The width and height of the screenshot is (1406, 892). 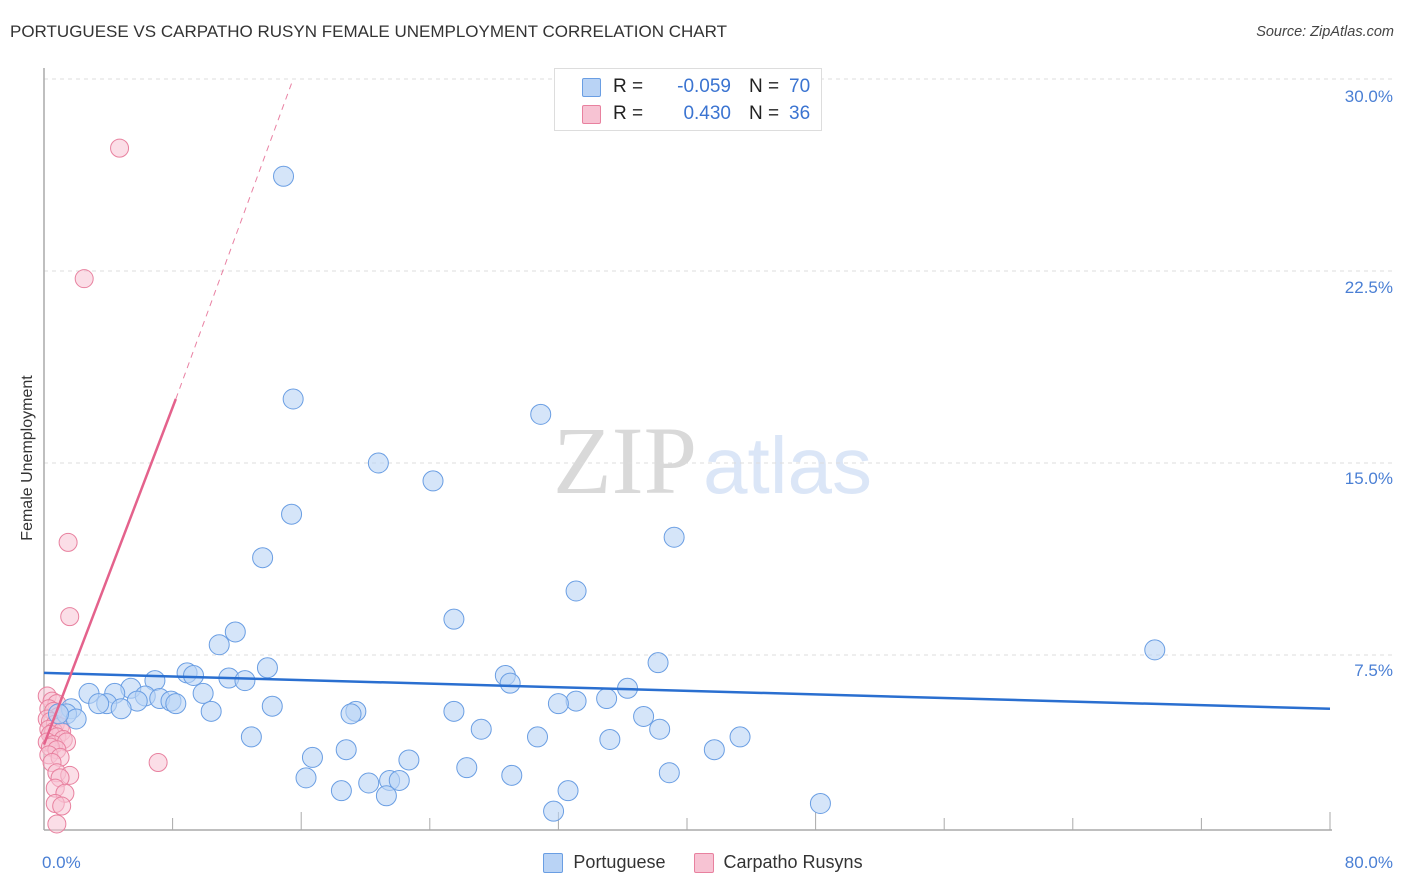 I want to click on carpatho-rusyns-points, so click(x=102, y=486).